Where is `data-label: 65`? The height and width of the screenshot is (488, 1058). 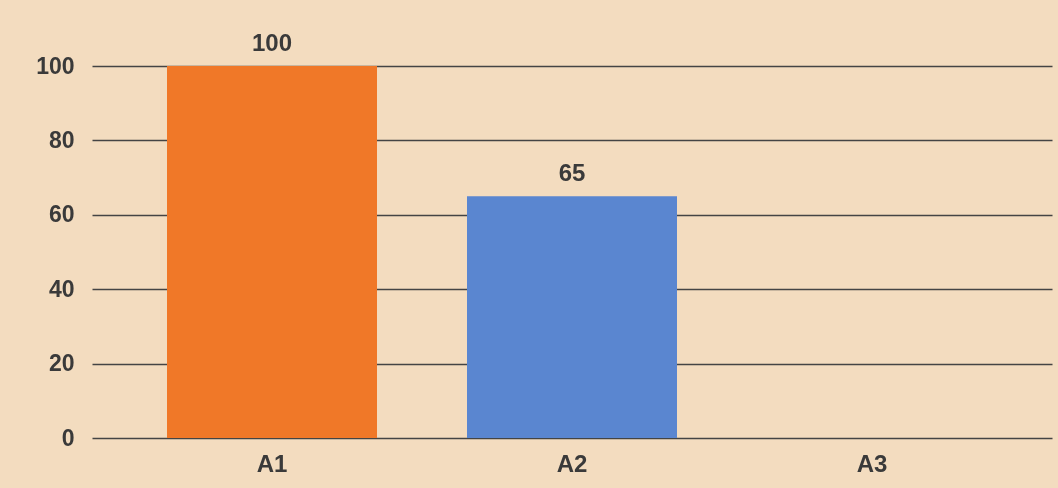
data-label: 65 is located at coordinates (572, 173).